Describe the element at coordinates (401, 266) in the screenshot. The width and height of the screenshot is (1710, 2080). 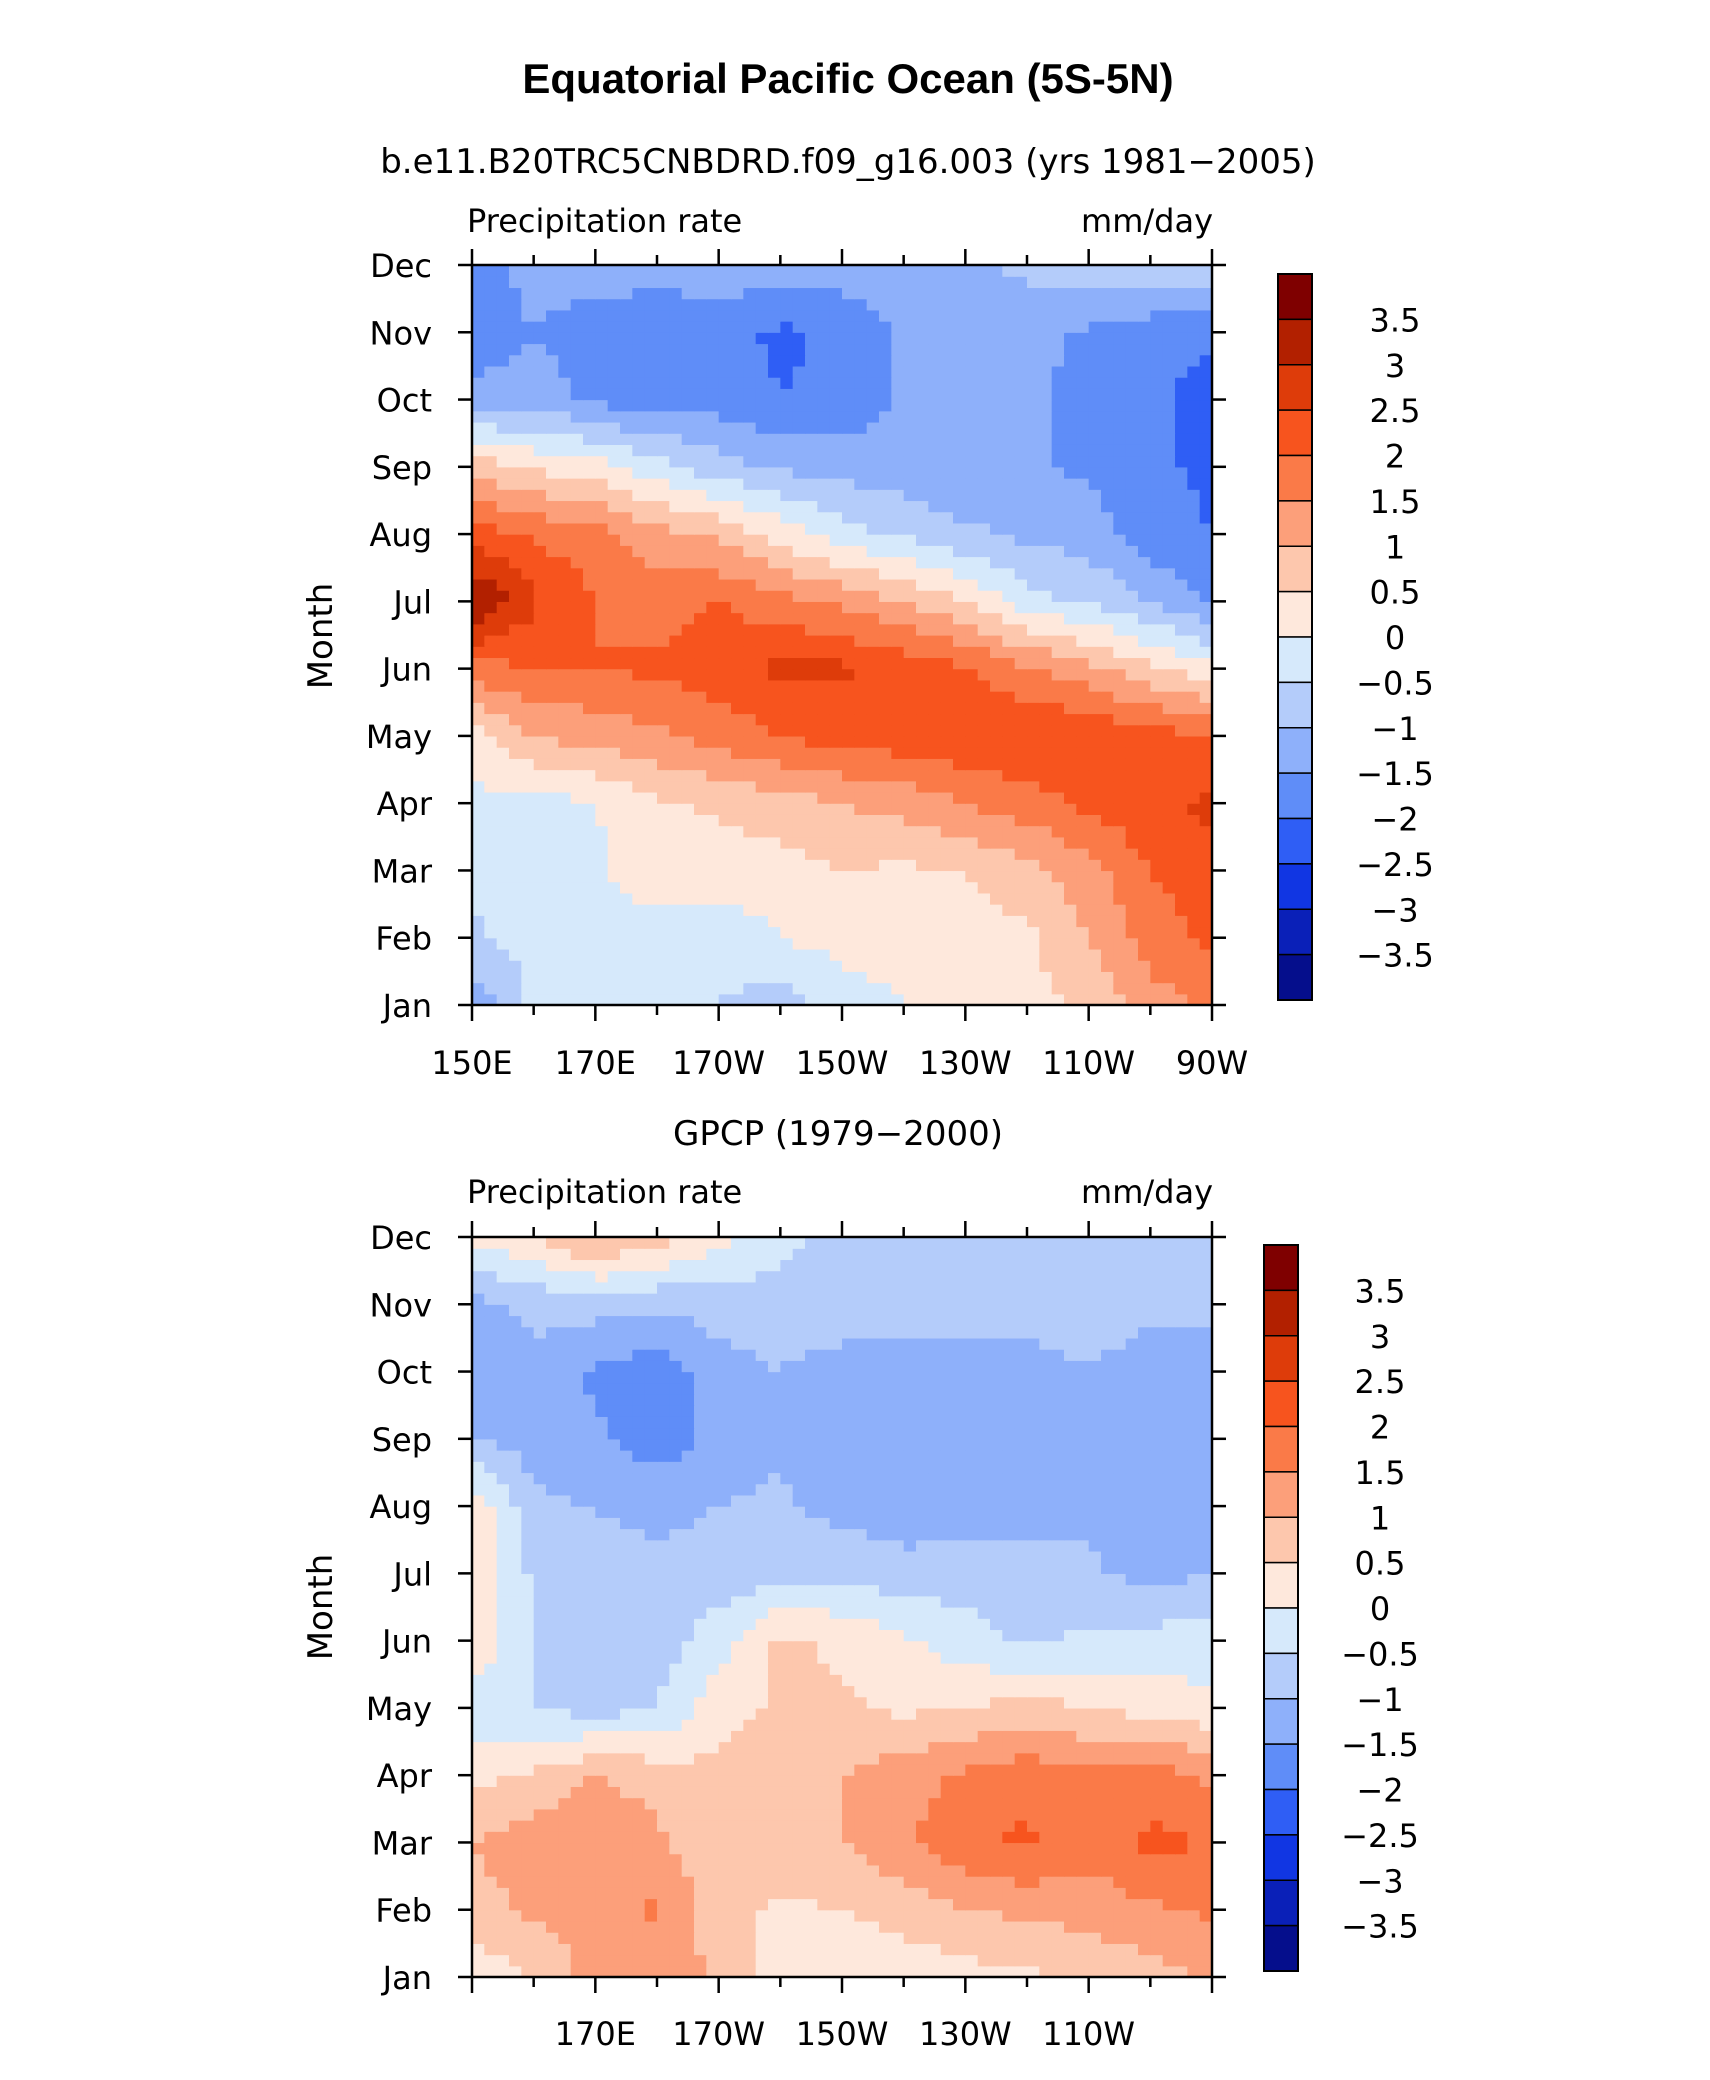
I see `y-tick-label: Dec` at that location.